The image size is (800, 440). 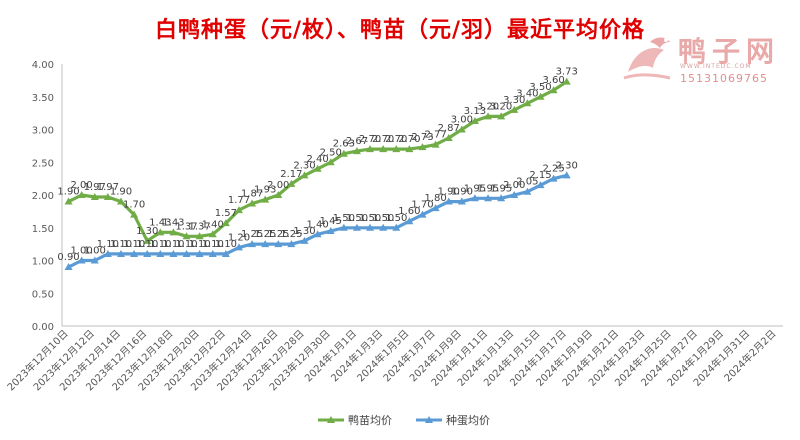 I want to click on data-label: 2.40, so click(x=317, y=159).